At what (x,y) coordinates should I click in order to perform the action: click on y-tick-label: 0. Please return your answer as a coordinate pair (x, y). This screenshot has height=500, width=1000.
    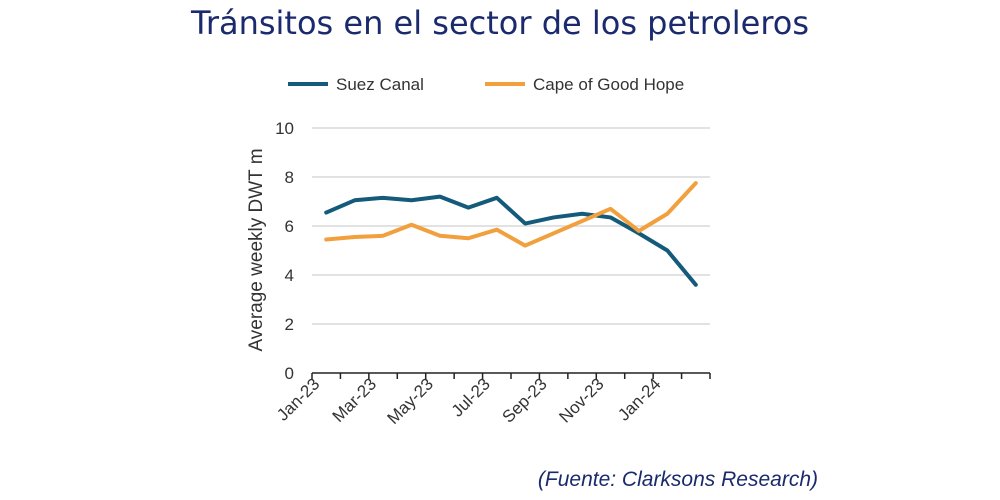
    Looking at the image, I should click on (289, 373).